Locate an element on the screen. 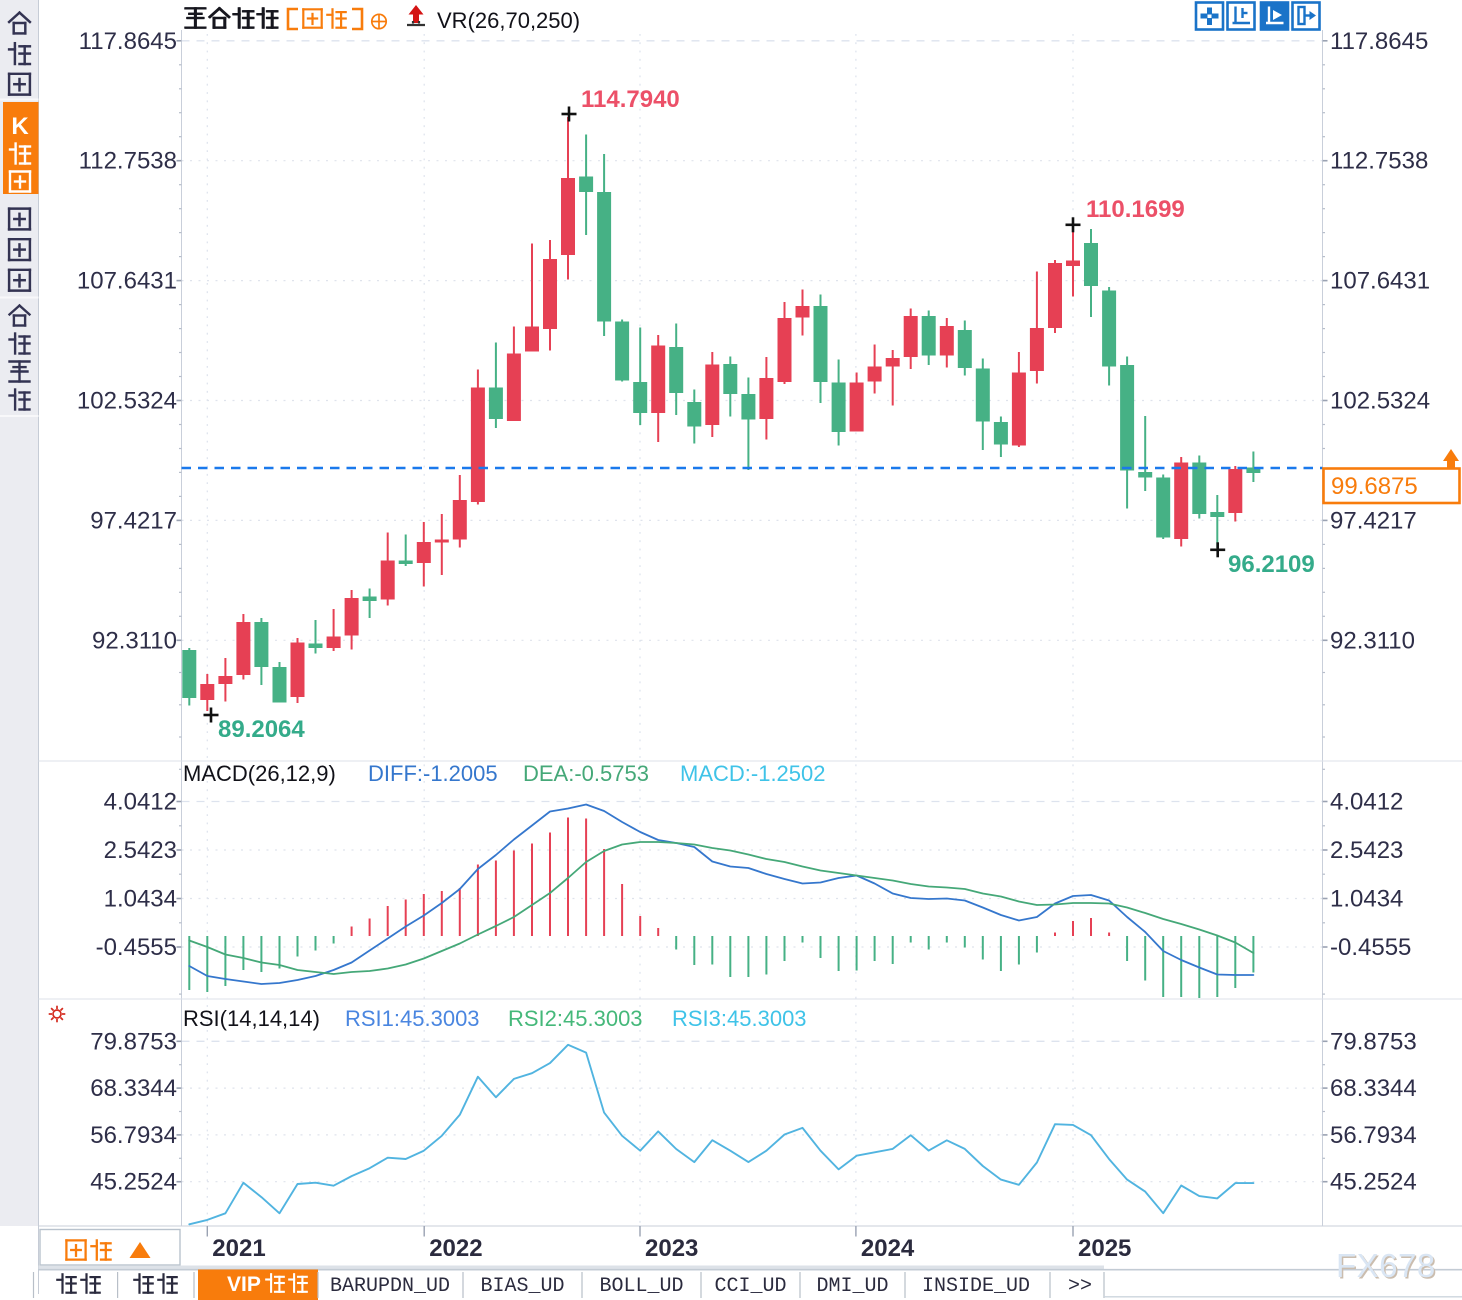  svg-text: RSI2:45.3003 is located at coordinates (575, 1018).